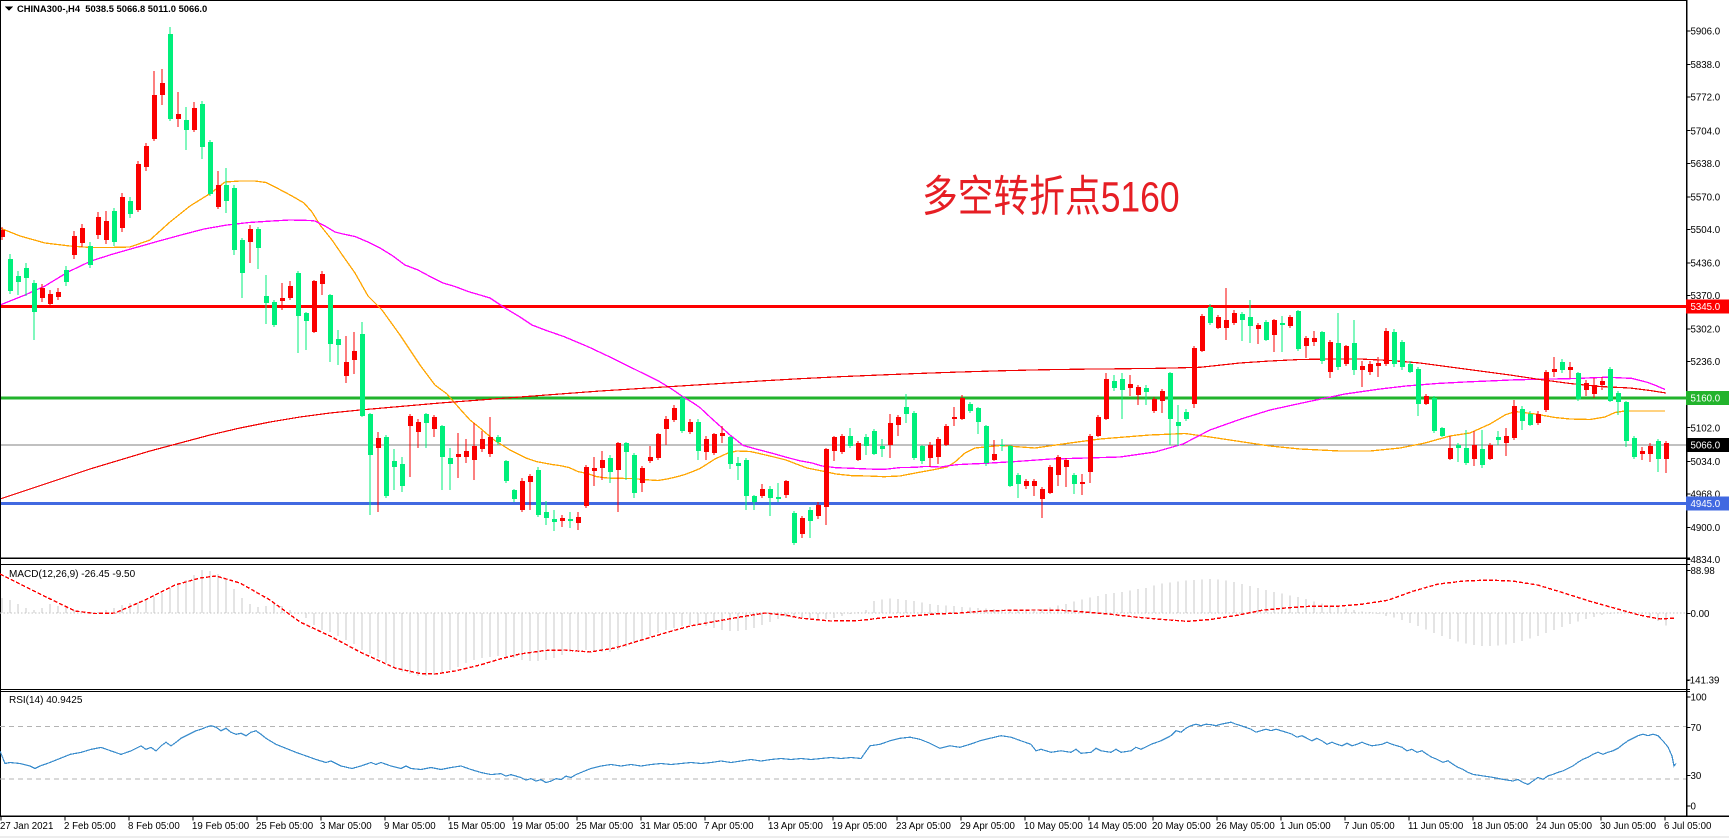 The width and height of the screenshot is (1729, 838). Describe the element at coordinates (346, 826) in the screenshot. I see `svg-text: 3 Mar 05:00` at that location.